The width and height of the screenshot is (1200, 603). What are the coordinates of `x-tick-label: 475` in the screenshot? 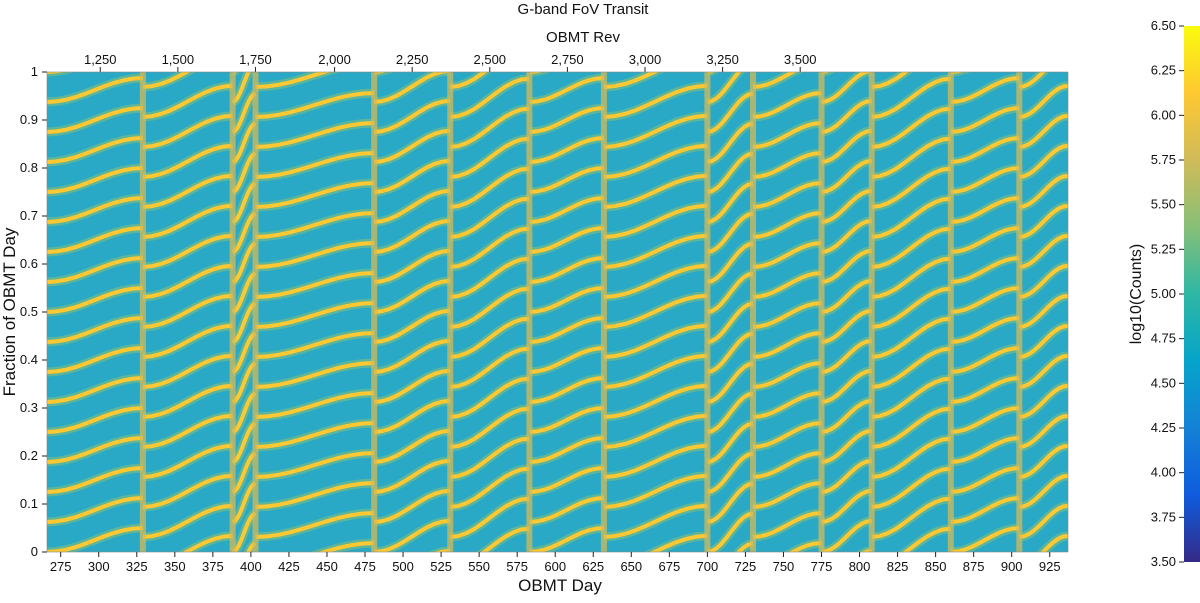 It's located at (365, 566).